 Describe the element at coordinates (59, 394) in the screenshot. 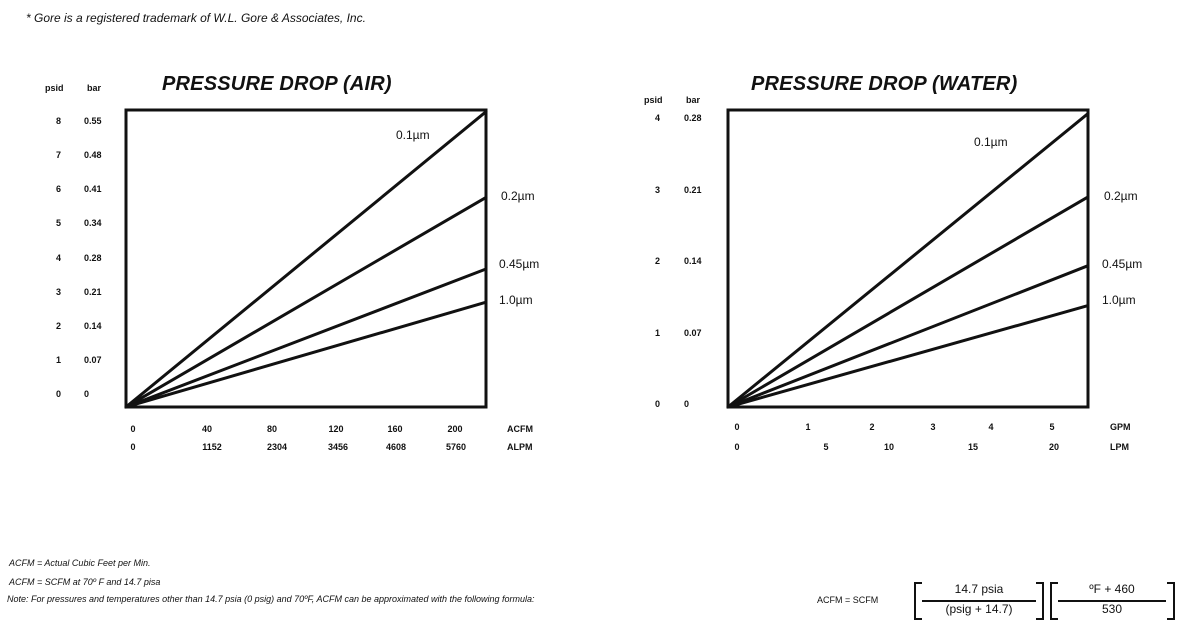

I see `air-y-tick-psid: 0` at that location.